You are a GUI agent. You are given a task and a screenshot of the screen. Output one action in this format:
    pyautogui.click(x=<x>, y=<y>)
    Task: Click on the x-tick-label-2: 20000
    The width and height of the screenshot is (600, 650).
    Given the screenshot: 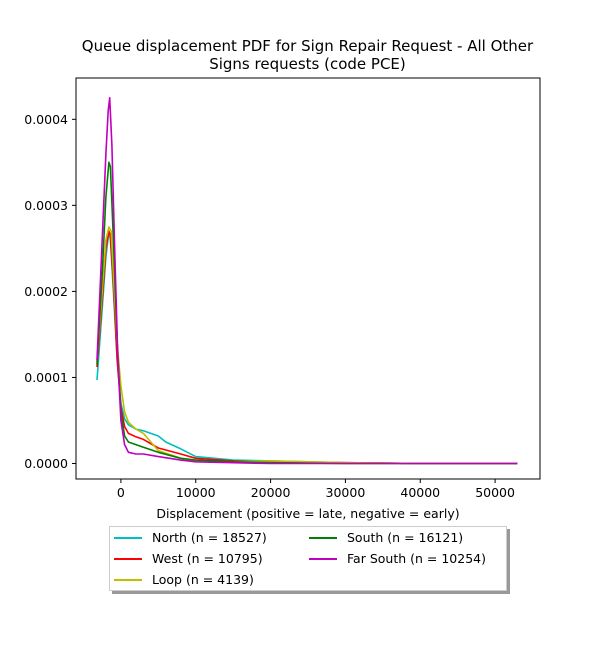 What is the action you would take?
    pyautogui.click(x=271, y=492)
    